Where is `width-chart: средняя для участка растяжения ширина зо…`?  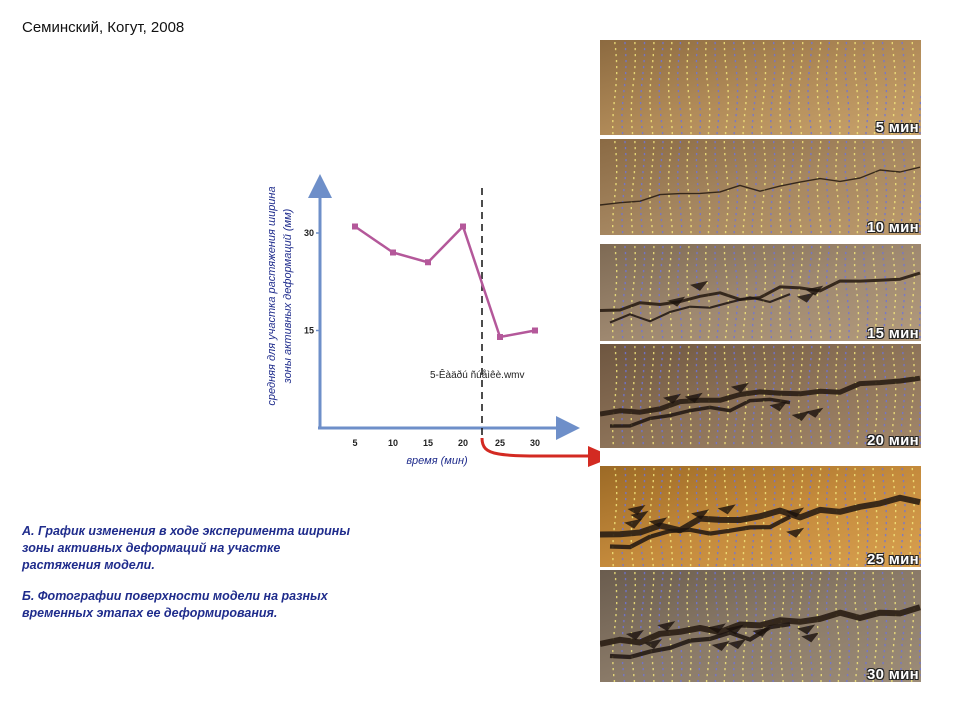
width-chart: средняя для участка растяжения ширина зо… is located at coordinates (433, 320).